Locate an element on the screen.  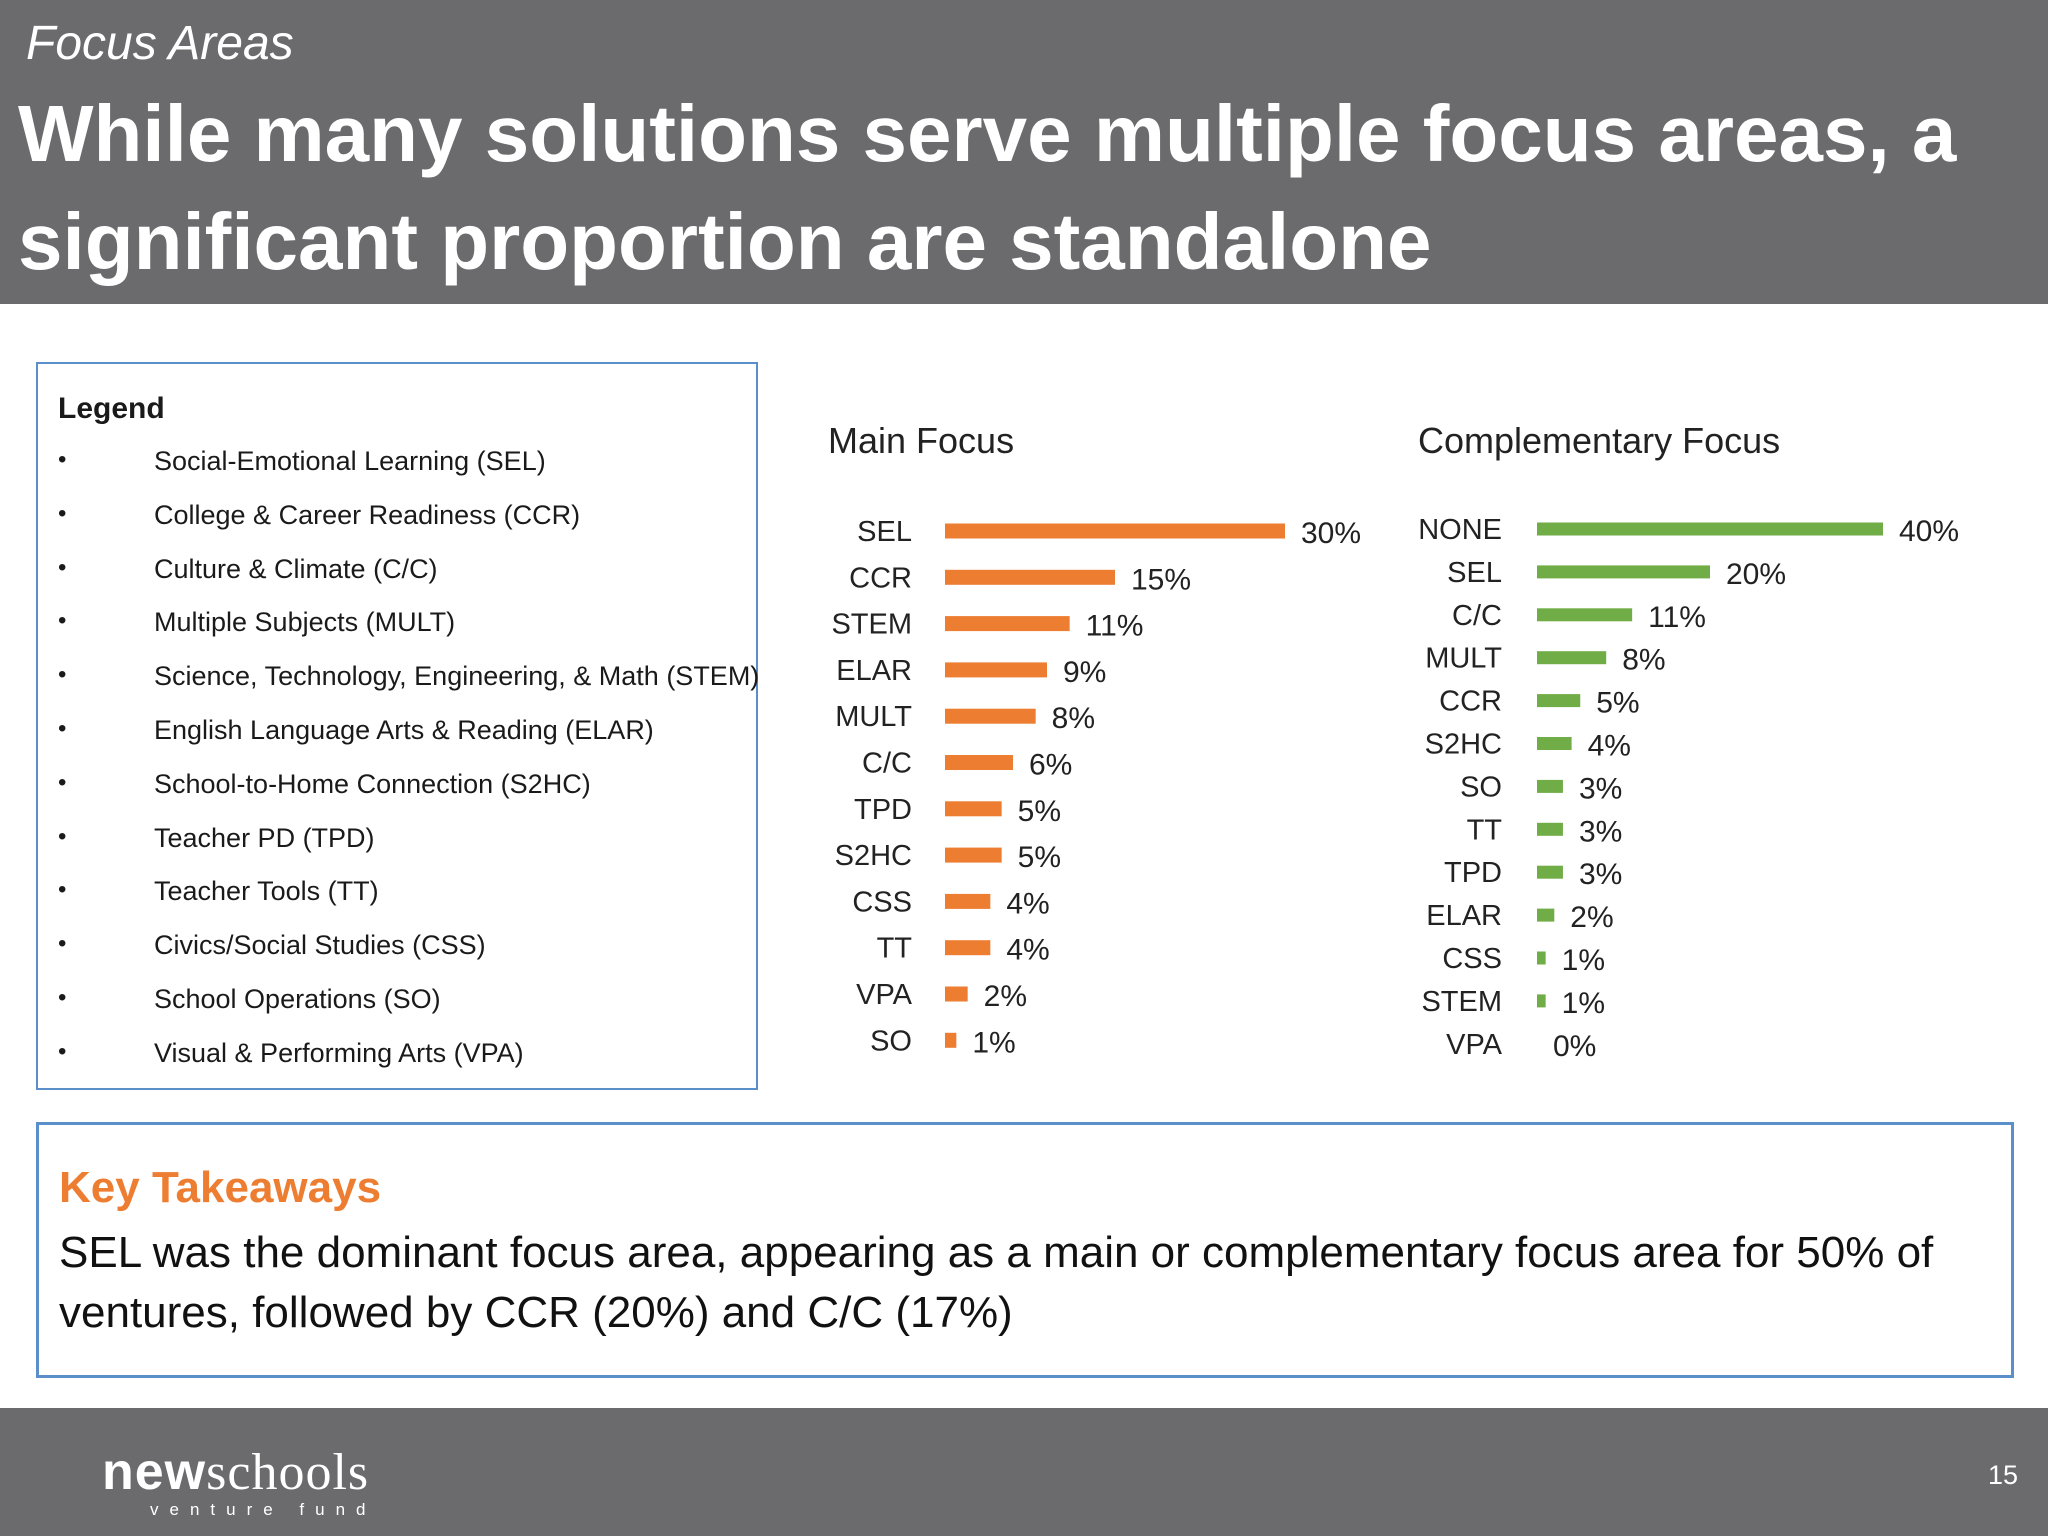
logo-subtitle: venture fund is located at coordinates (263, 1509).